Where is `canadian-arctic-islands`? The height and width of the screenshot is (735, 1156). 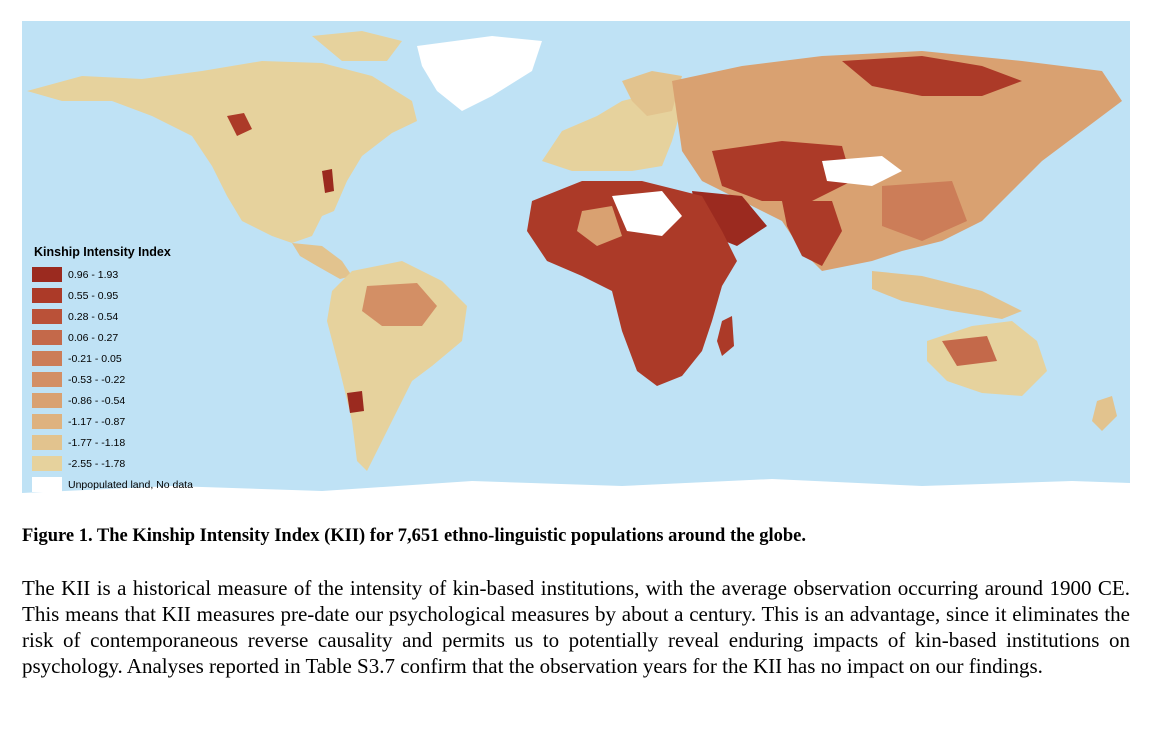 canadian-arctic-islands is located at coordinates (357, 46).